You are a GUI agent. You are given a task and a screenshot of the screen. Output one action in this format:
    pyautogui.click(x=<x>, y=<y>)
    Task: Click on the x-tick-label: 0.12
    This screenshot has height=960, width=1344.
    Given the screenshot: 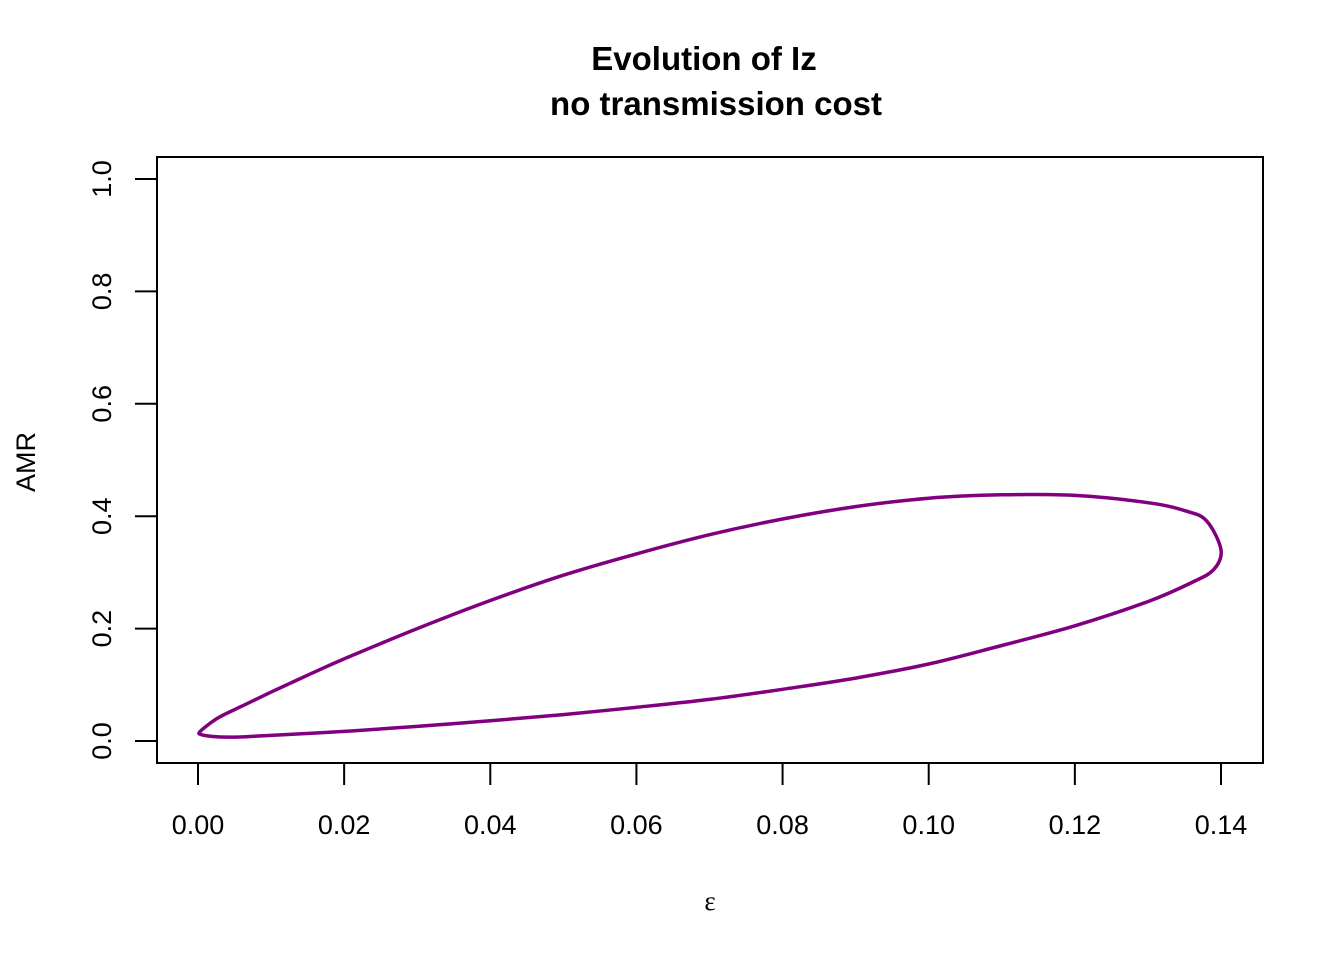 What is the action you would take?
    pyautogui.click(x=1075, y=825)
    